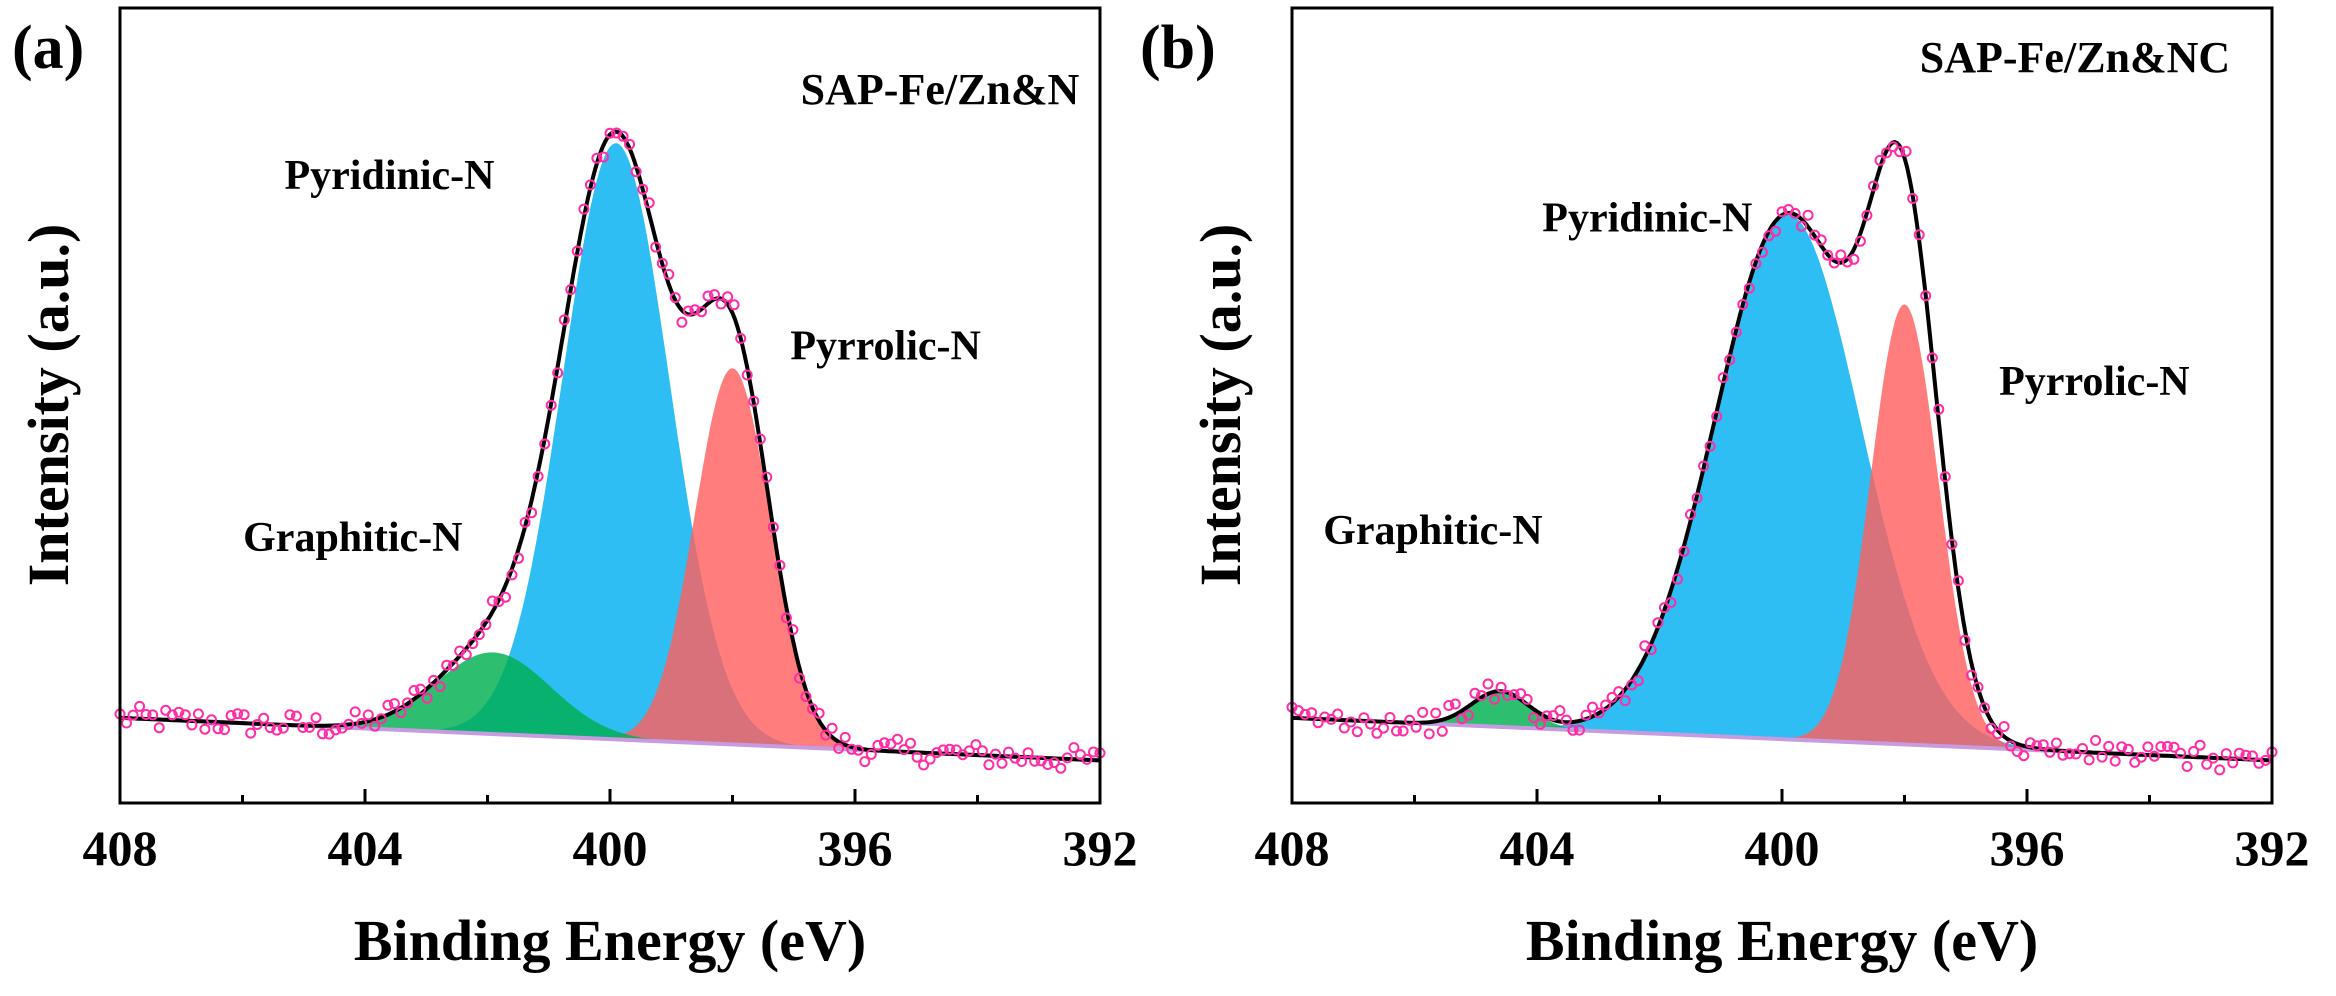 This screenshot has height=996, width=2336. Describe the element at coordinates (2075, 57) in the screenshot. I see `panel-b-sample-label: SAP-Fe/Zn&NC` at that location.